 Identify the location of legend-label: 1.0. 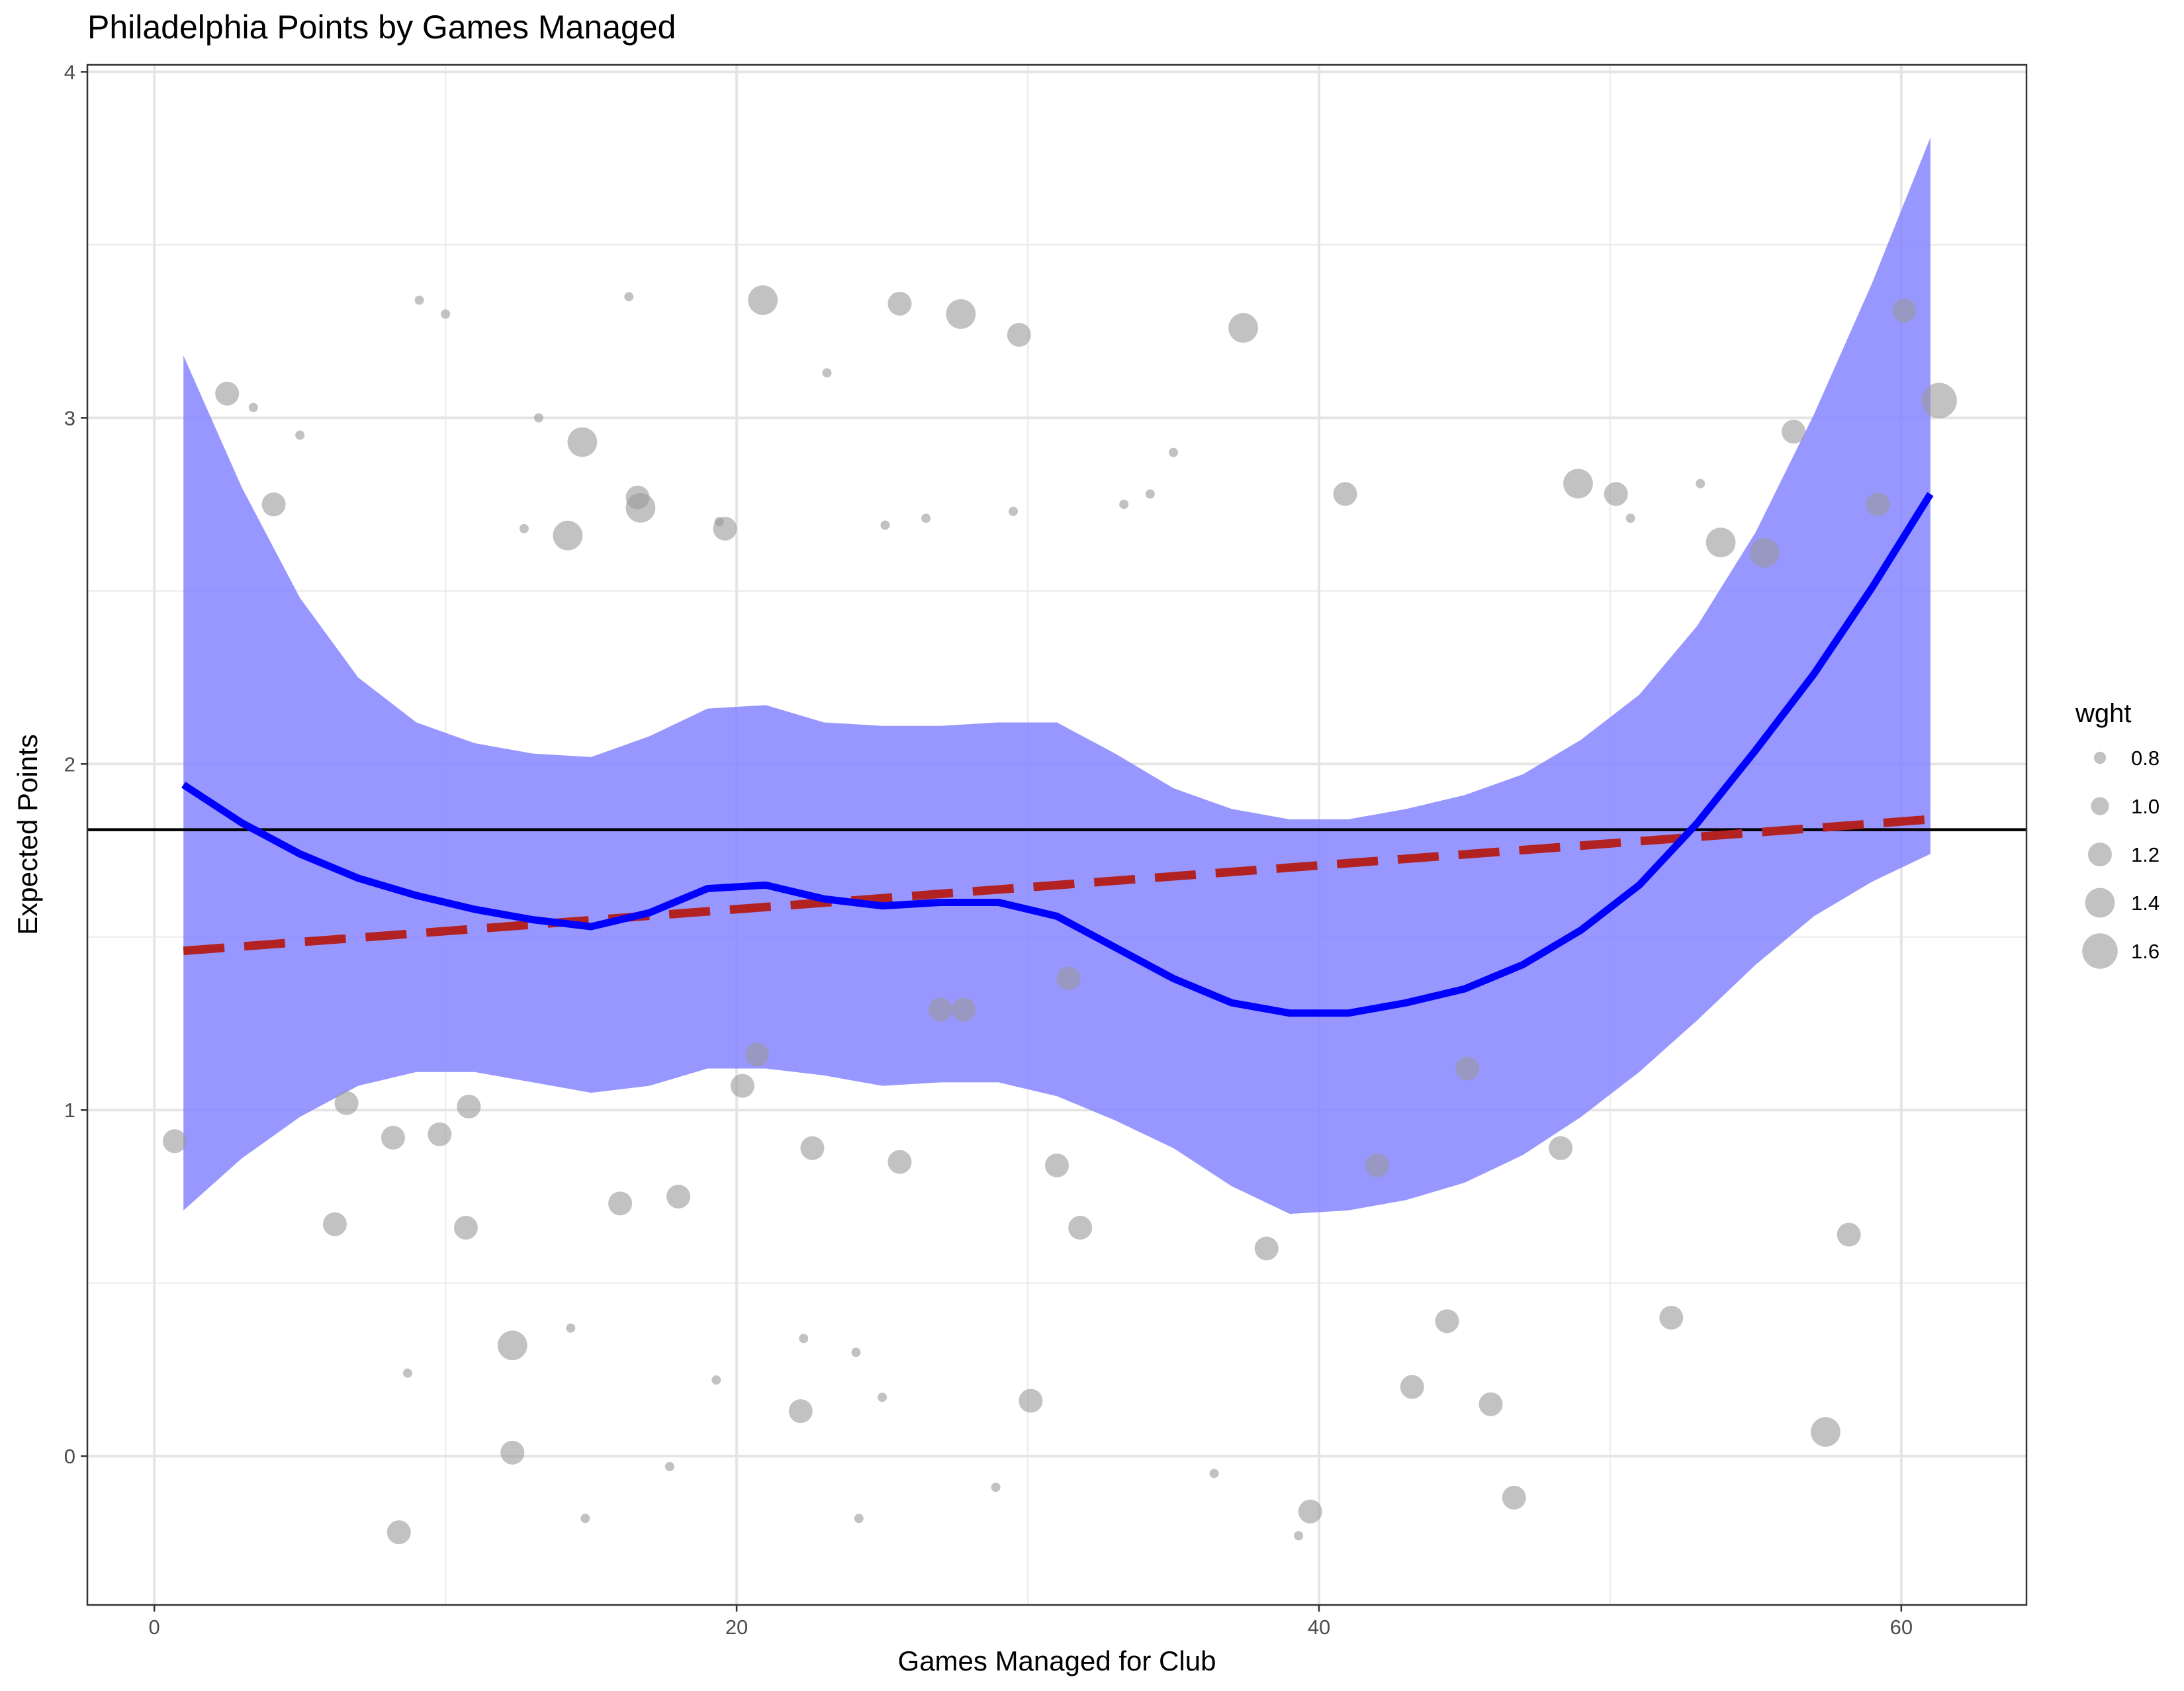
(2145, 806).